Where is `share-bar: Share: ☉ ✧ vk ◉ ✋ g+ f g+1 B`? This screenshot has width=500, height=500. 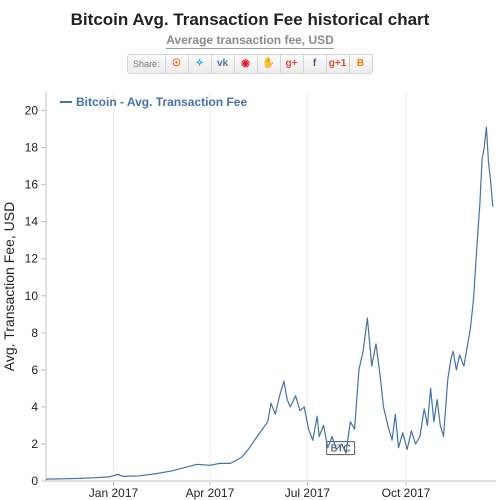
share-bar: Share: ☉ ✧ vk ◉ ✋ g+ f g+1 B is located at coordinates (250, 64).